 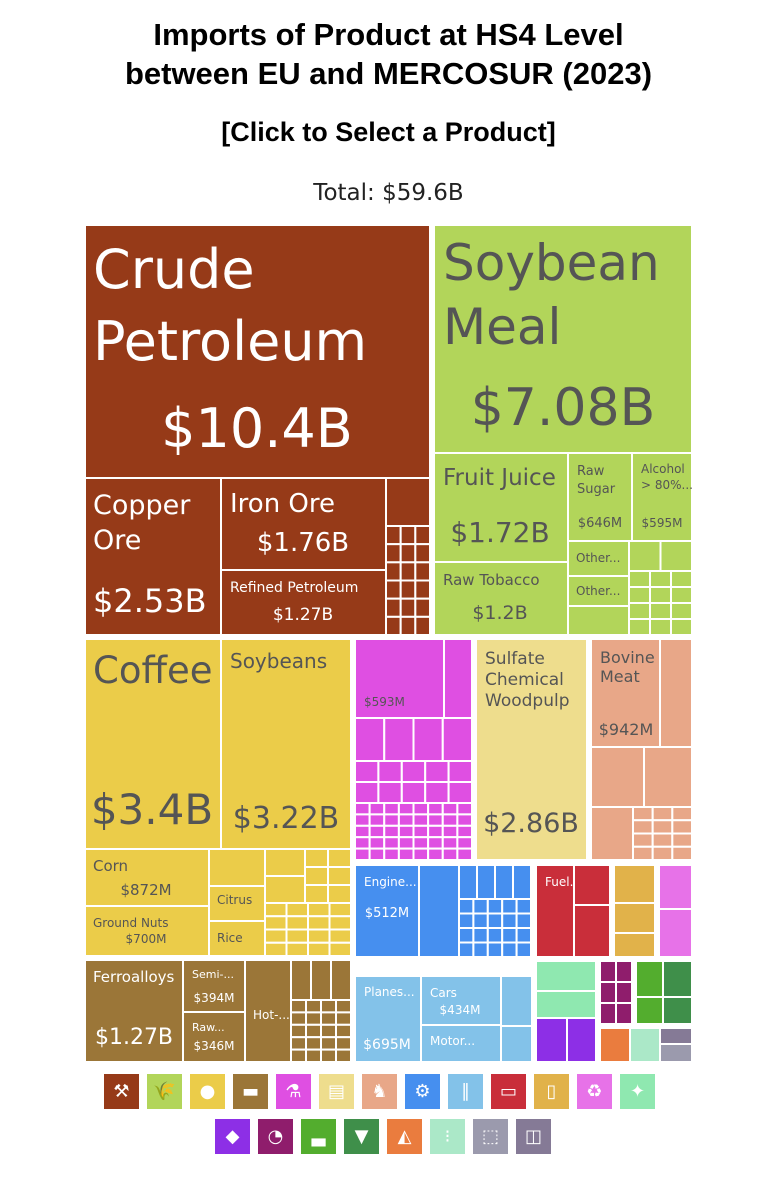 What do you see at coordinates (531, 749) in the screenshot?
I see `tile-sulfate-woodpulp` at bounding box center [531, 749].